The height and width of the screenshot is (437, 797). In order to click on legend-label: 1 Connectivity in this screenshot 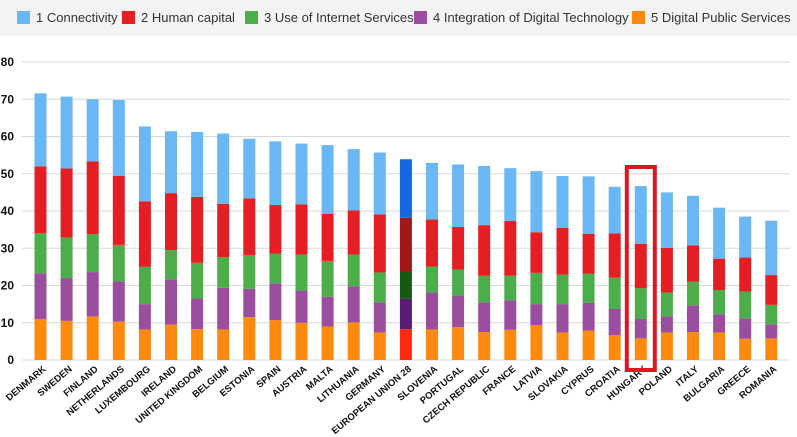, I will do `click(77, 17)`.